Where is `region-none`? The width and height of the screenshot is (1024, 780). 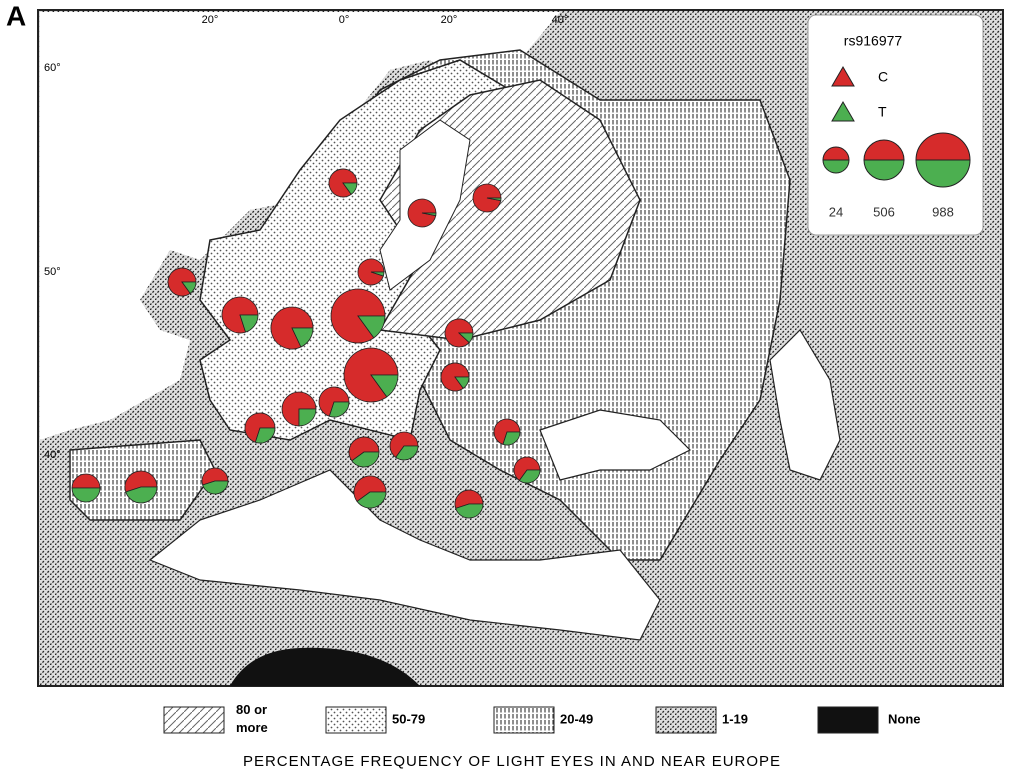 region-none is located at coordinates (325, 666).